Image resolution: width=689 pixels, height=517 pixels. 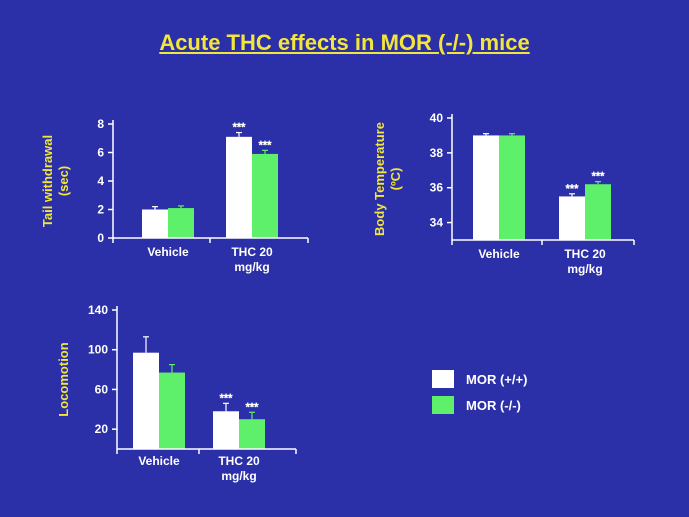 I want to click on y-tick-label: 4, so click(x=100, y=181).